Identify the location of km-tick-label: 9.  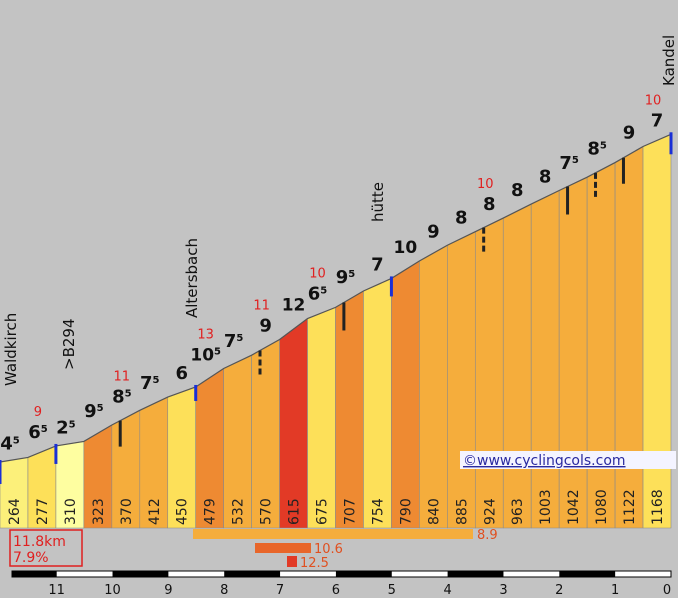
(168, 590).